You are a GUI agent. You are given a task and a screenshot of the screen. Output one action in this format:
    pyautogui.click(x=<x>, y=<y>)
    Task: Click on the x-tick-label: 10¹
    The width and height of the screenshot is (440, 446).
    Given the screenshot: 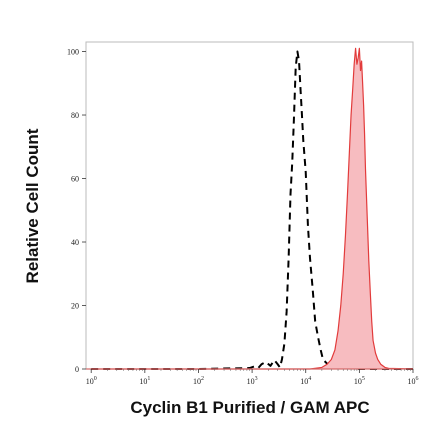 What is the action you would take?
    pyautogui.click(x=144, y=381)
    